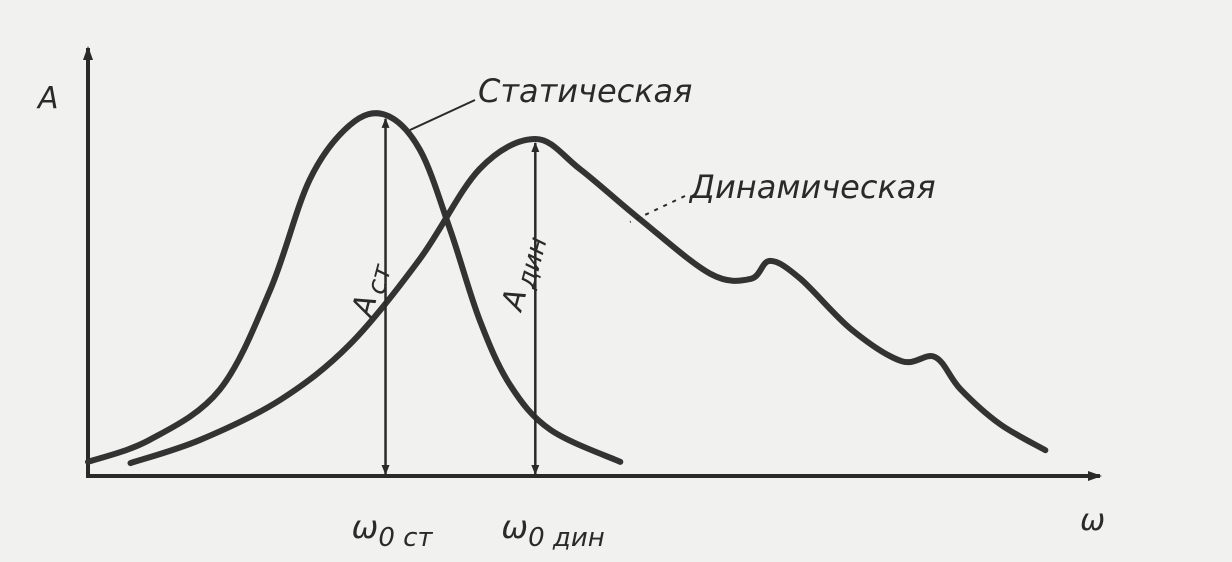  I want to click on amplitude-label-dynamic: Aдин, so click(524, 274).